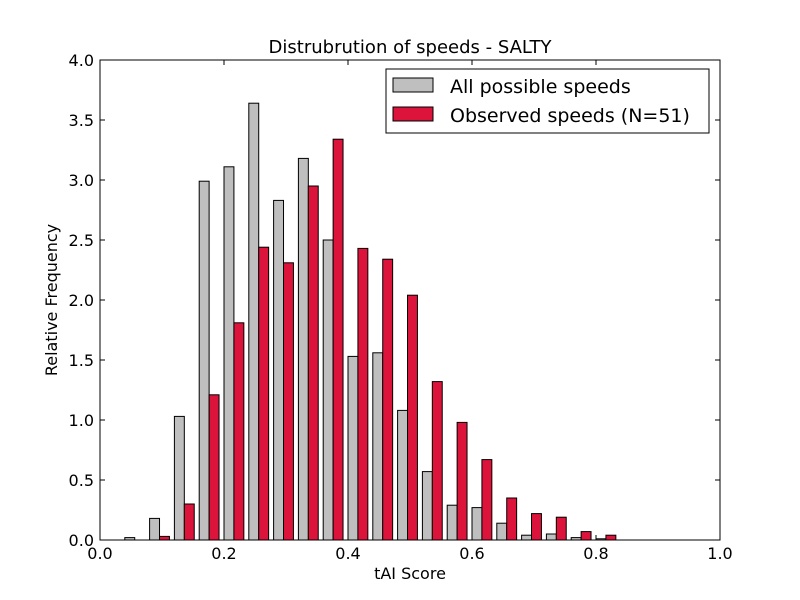 This screenshot has height=600, width=800. Describe the element at coordinates (81, 180) in the screenshot. I see `y-tick-label: 3.0` at that location.